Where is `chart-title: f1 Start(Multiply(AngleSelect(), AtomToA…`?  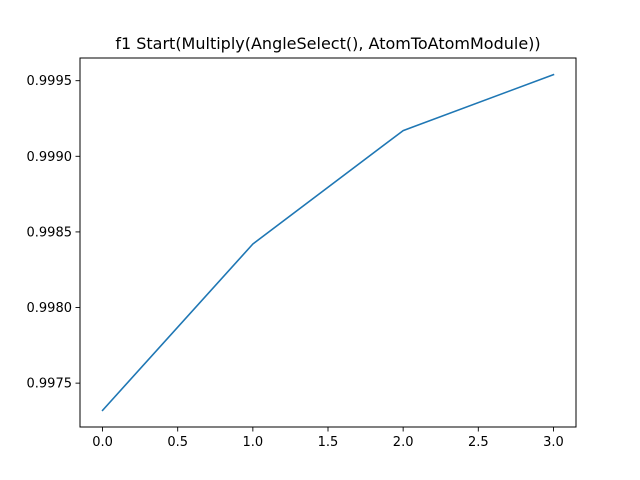 chart-title: f1 Start(Multiply(AngleSelect(), AtomToA… is located at coordinates (327, 43).